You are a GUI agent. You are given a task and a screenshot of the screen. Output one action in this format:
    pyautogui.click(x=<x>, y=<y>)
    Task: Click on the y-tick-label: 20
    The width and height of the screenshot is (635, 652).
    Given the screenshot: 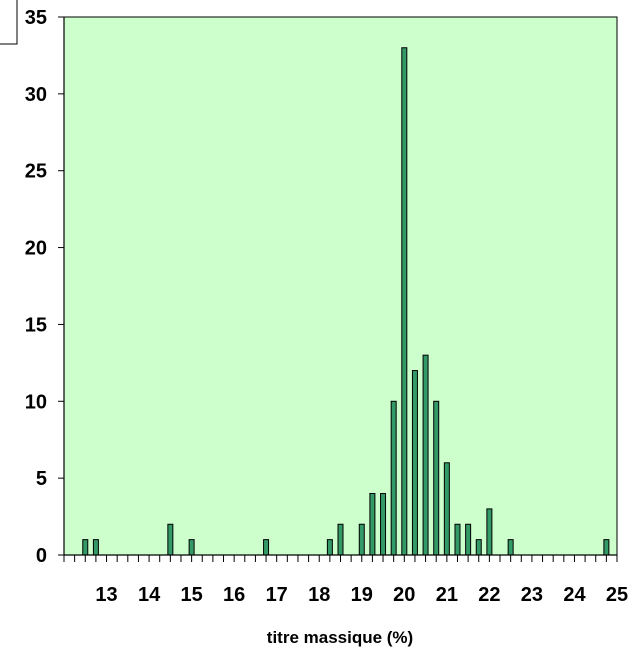 What is the action you would take?
    pyautogui.click(x=36, y=249)
    